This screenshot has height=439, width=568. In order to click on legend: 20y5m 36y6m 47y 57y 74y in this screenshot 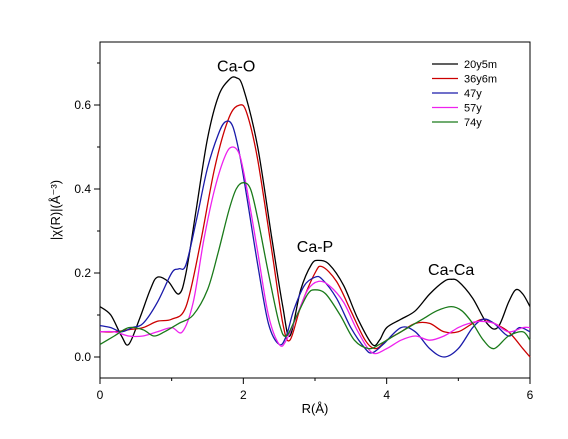, I will do `click(464, 94)`.